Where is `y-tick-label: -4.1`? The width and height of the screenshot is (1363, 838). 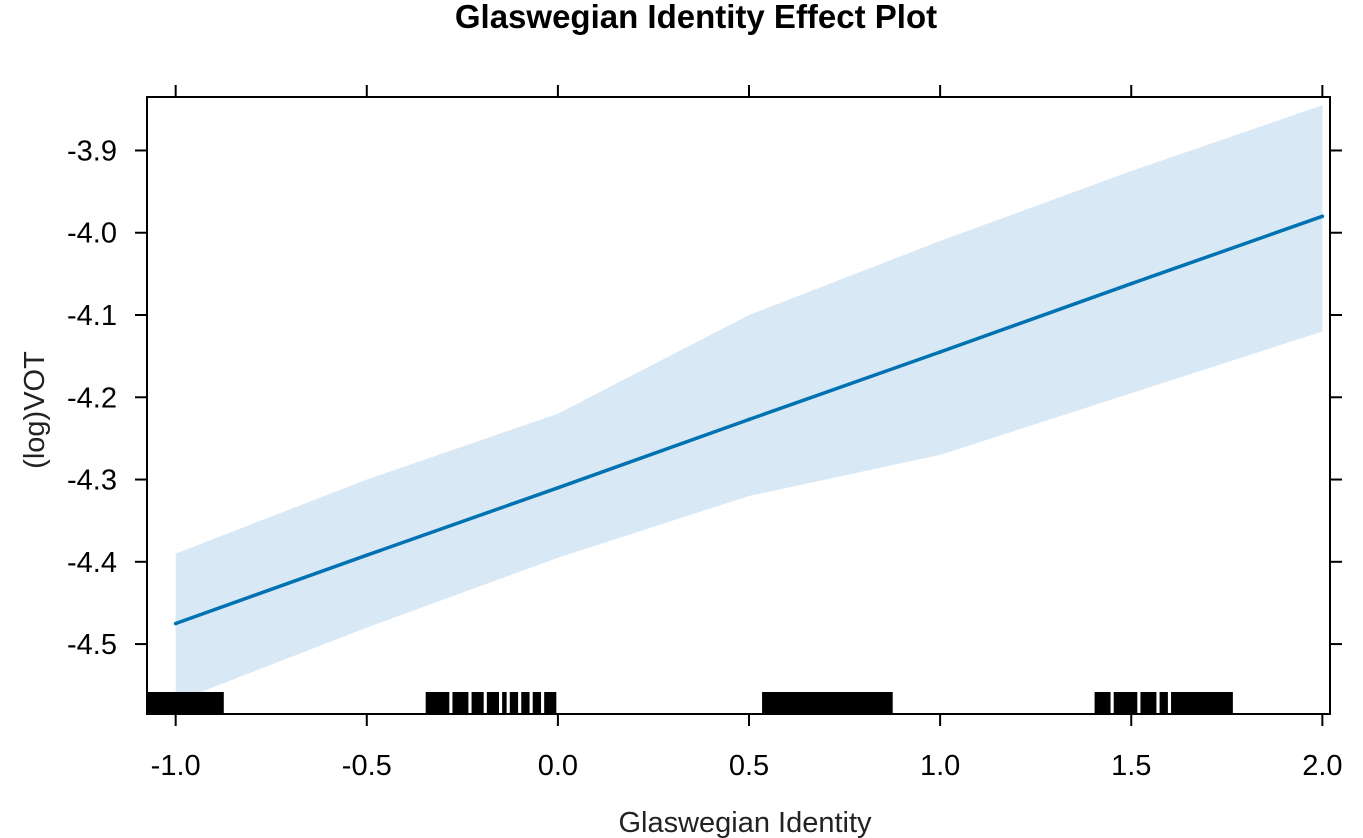
y-tick-label: -4.1 is located at coordinates (92, 316).